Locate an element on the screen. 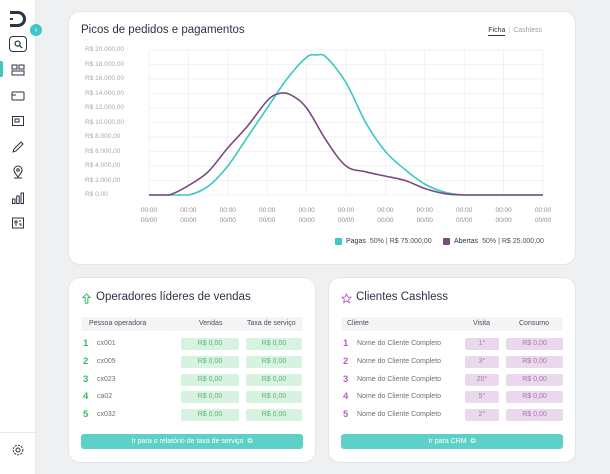  sidebar-expand-button: › is located at coordinates (36, 30).